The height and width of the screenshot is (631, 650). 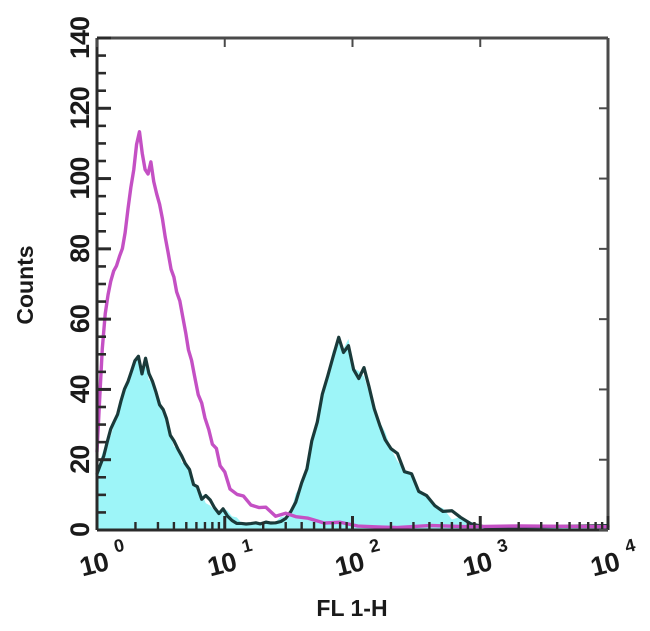 I want to click on y-tick-label: 120, so click(x=80, y=108).